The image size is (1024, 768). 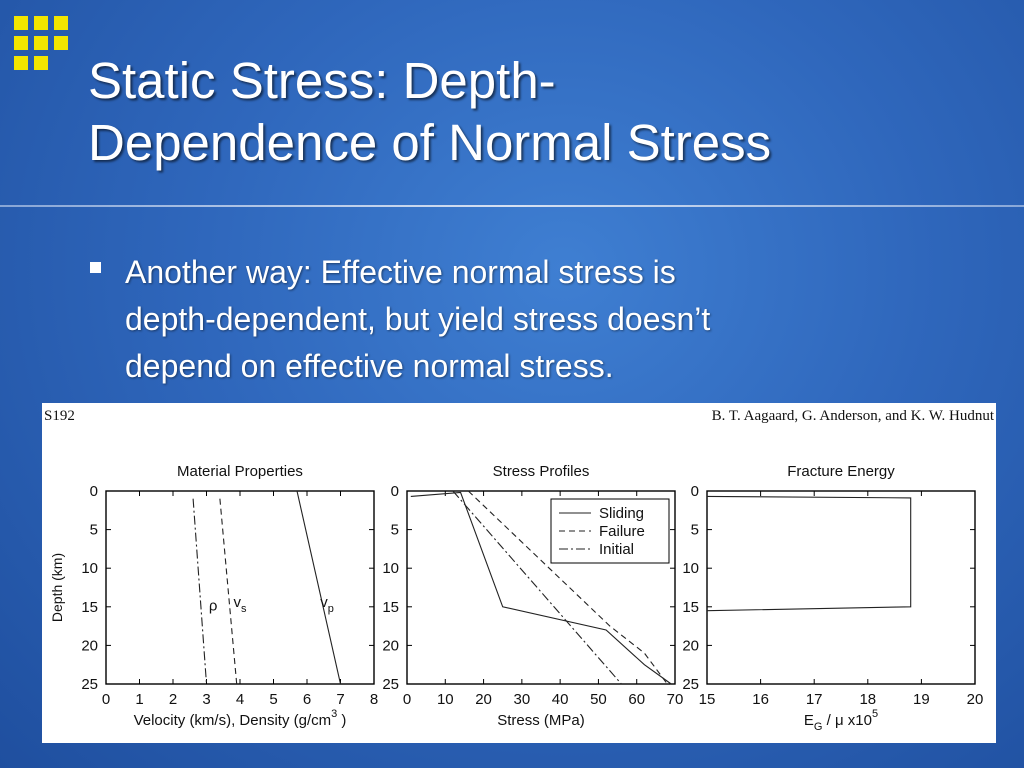 I want to click on x-tick-label: 10, so click(x=445, y=699).